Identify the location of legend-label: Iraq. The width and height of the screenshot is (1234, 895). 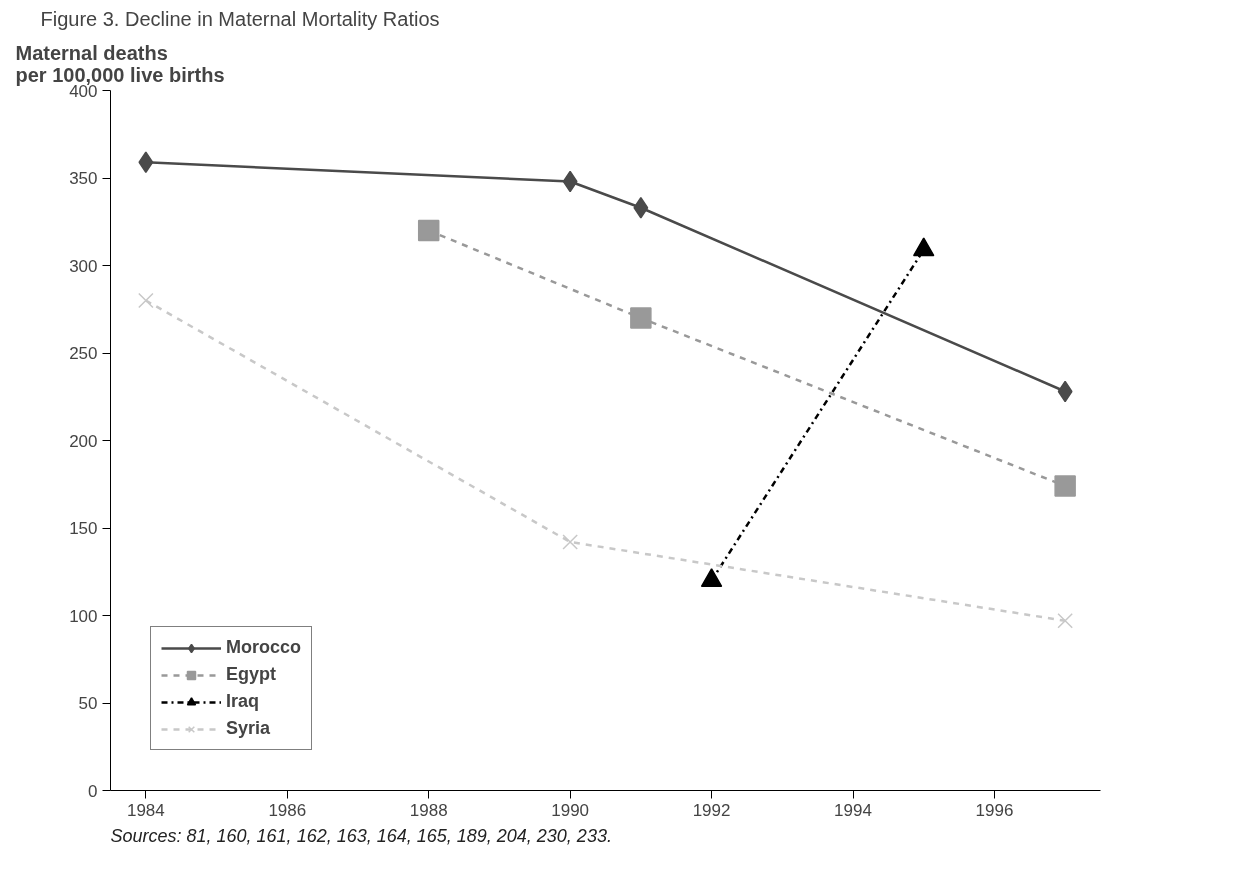
(243, 701).